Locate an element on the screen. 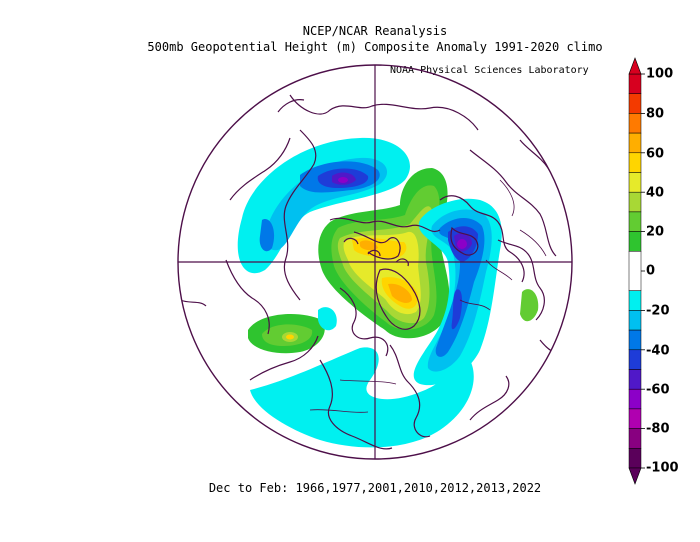  siberian-high is located at coordinates (286, 334).